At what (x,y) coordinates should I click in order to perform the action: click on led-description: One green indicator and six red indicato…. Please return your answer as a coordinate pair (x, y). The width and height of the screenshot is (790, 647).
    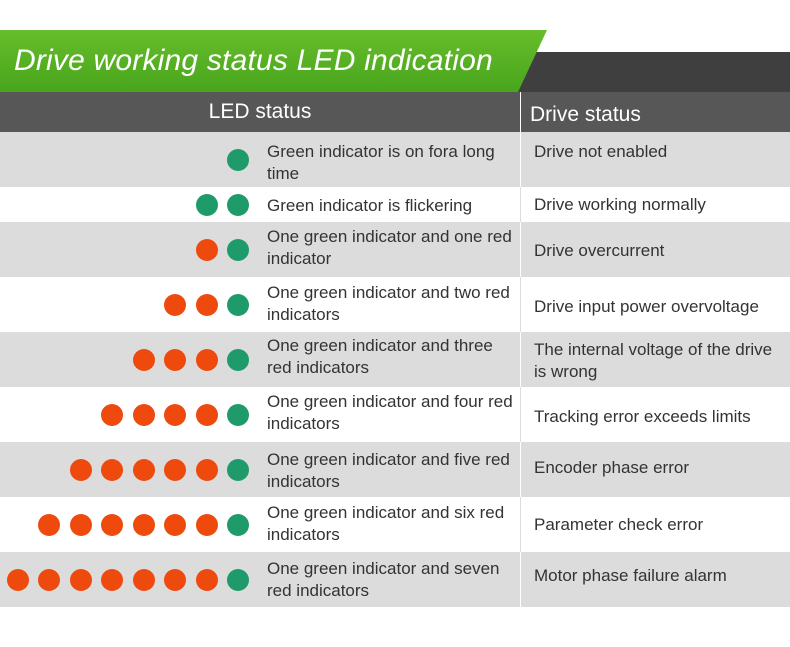
    Looking at the image, I should click on (386, 523).